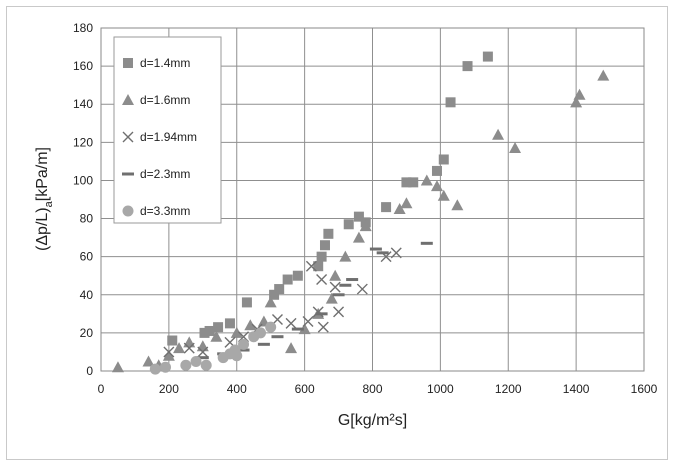 The width and height of the screenshot is (673, 464). Describe the element at coordinates (83, 104) in the screenshot. I see `y-tick-label: 140` at that location.